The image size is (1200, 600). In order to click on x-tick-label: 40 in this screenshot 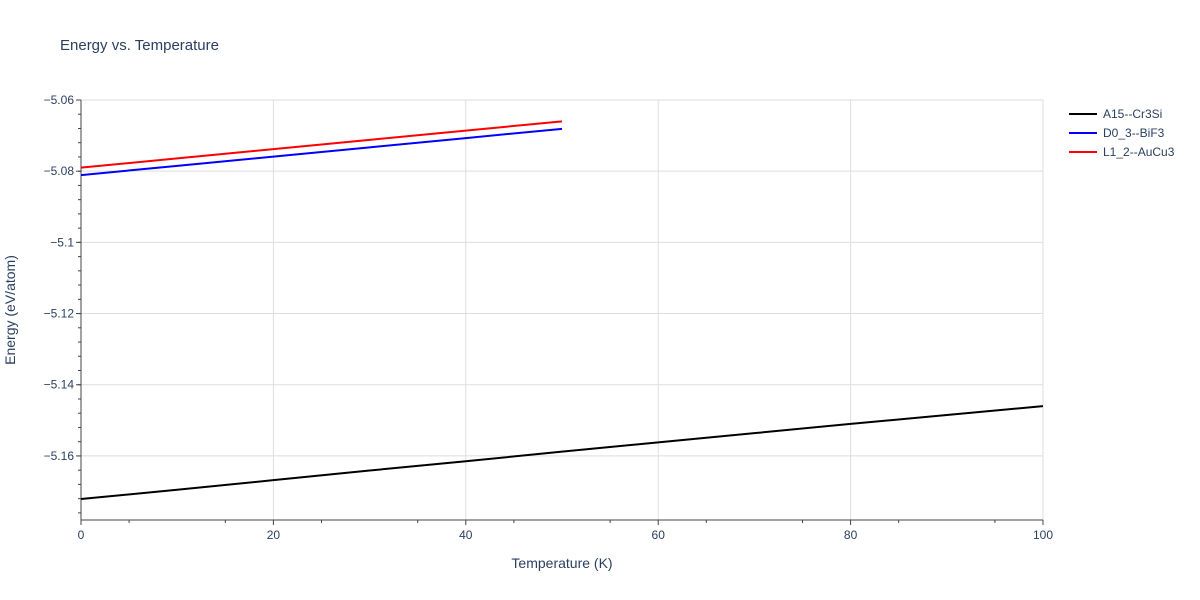, I will do `click(466, 535)`.